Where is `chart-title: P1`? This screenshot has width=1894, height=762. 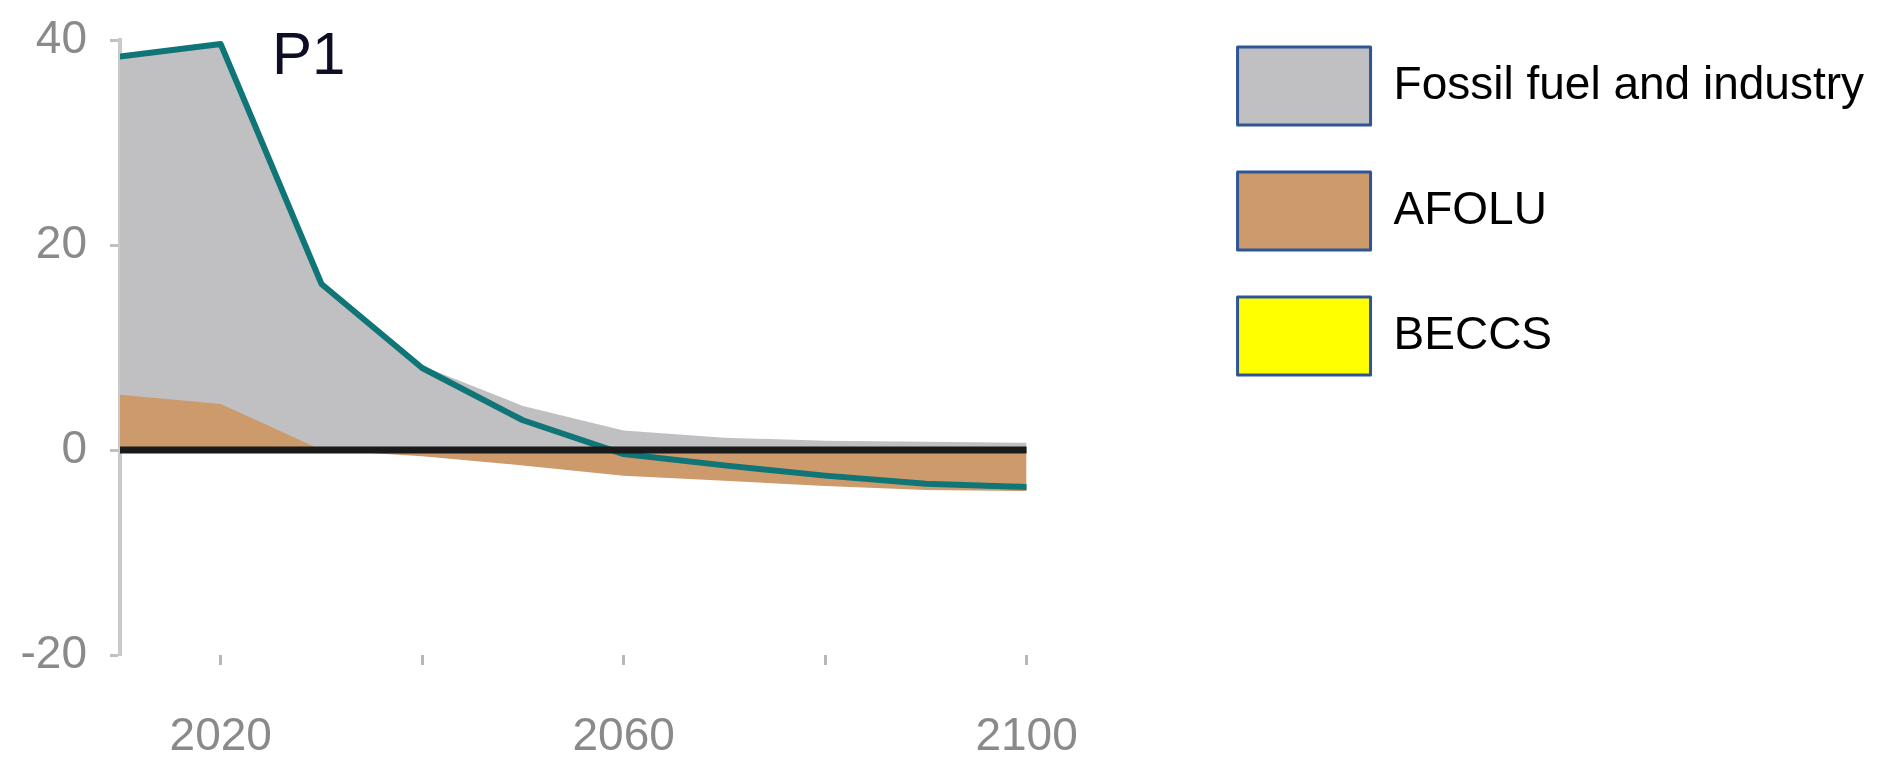 chart-title: P1 is located at coordinates (309, 53).